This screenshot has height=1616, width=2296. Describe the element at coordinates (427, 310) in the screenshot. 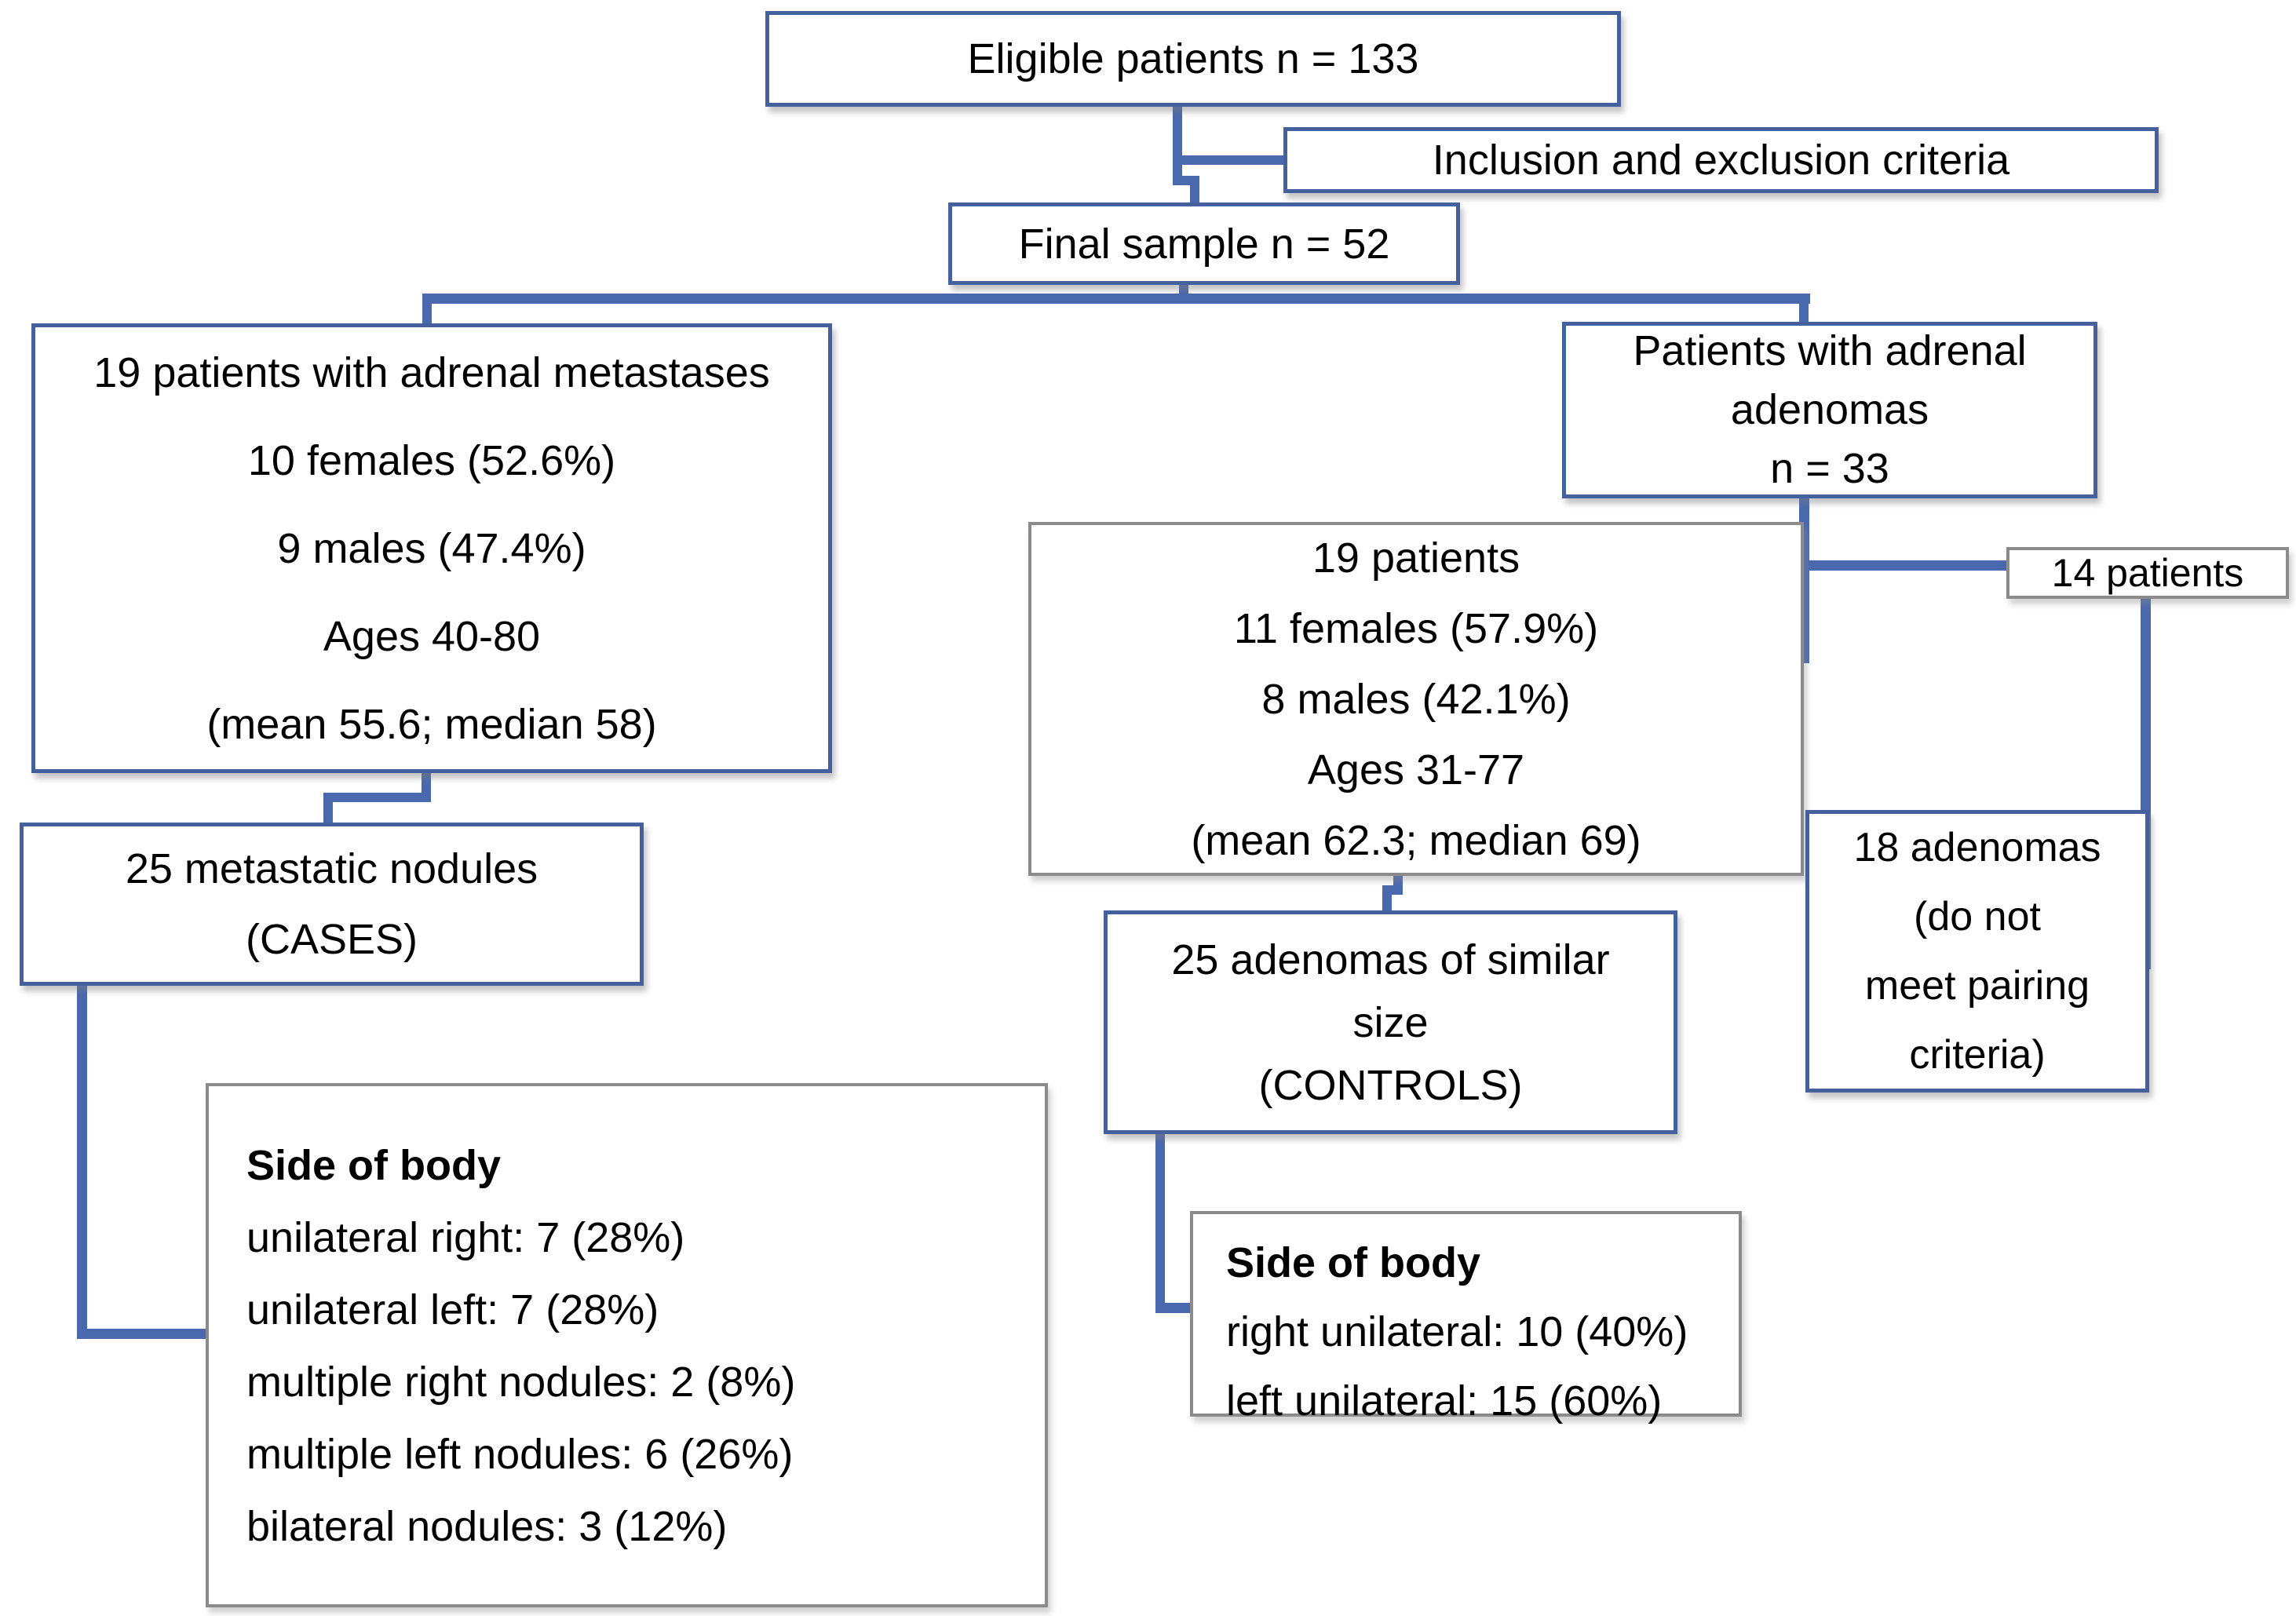

I see `connector-left-descent` at that location.